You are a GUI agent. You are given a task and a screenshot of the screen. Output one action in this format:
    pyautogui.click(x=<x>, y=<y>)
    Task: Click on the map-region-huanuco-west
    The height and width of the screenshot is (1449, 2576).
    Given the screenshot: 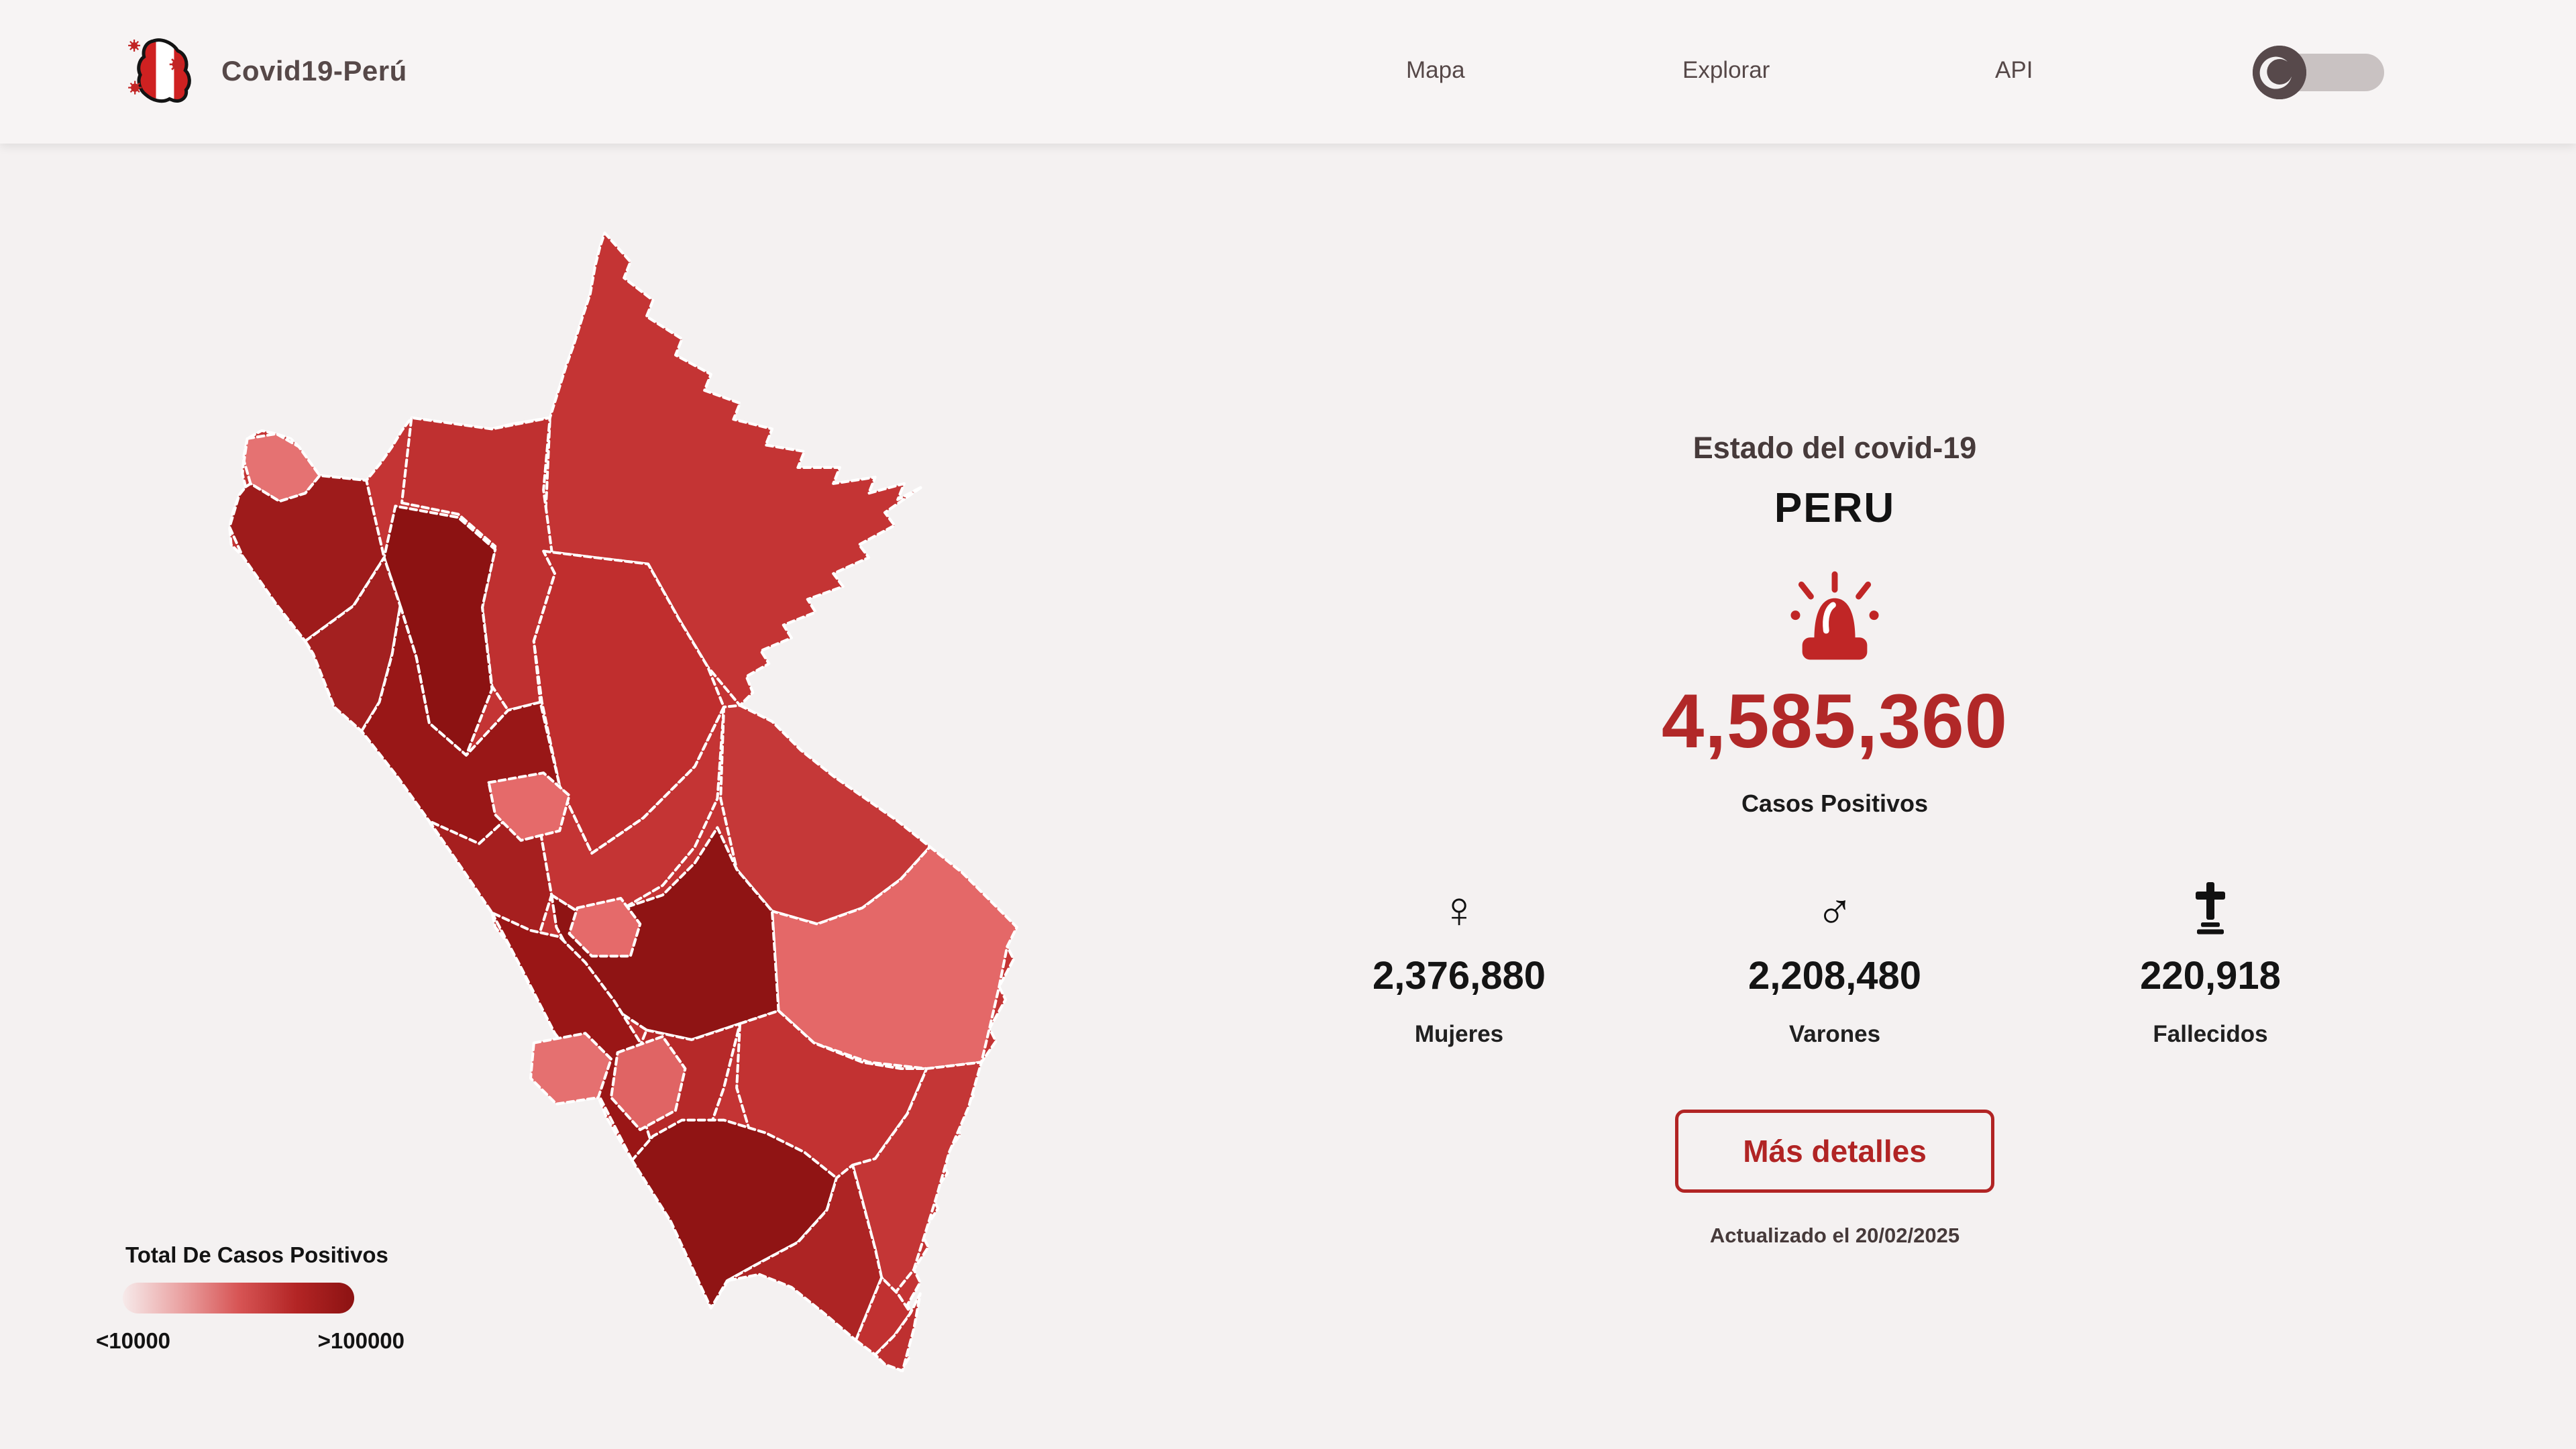 What is the action you would take?
    pyautogui.click(x=529, y=806)
    